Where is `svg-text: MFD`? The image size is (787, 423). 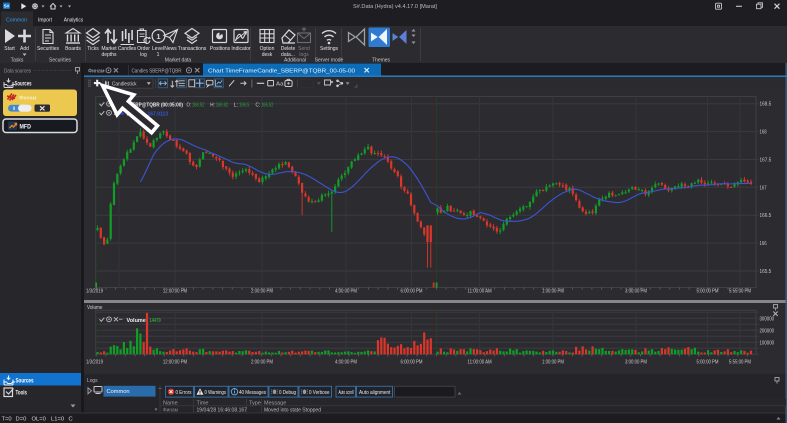 svg-text: MFD is located at coordinates (26, 127).